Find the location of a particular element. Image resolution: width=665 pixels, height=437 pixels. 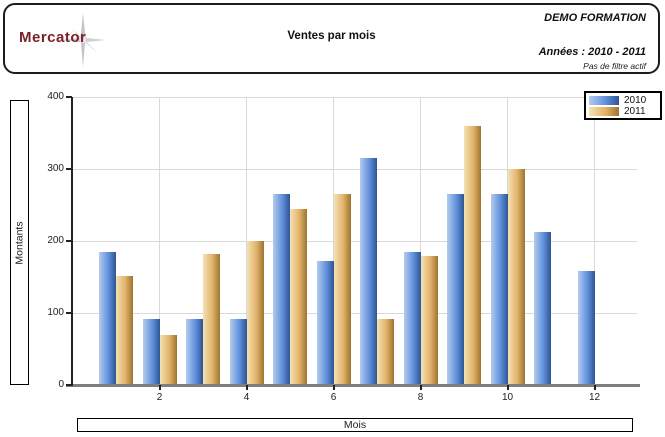

logo-text: Mercator is located at coordinates (53, 37).